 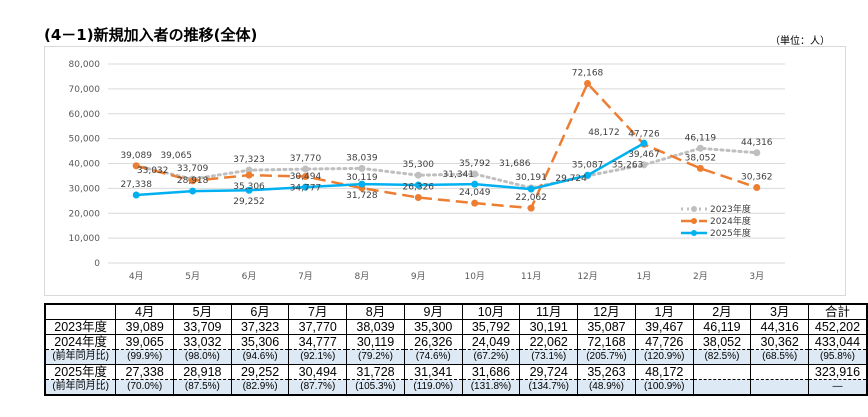 I want to click on x-tick-label: 12月, so click(x=587, y=276).